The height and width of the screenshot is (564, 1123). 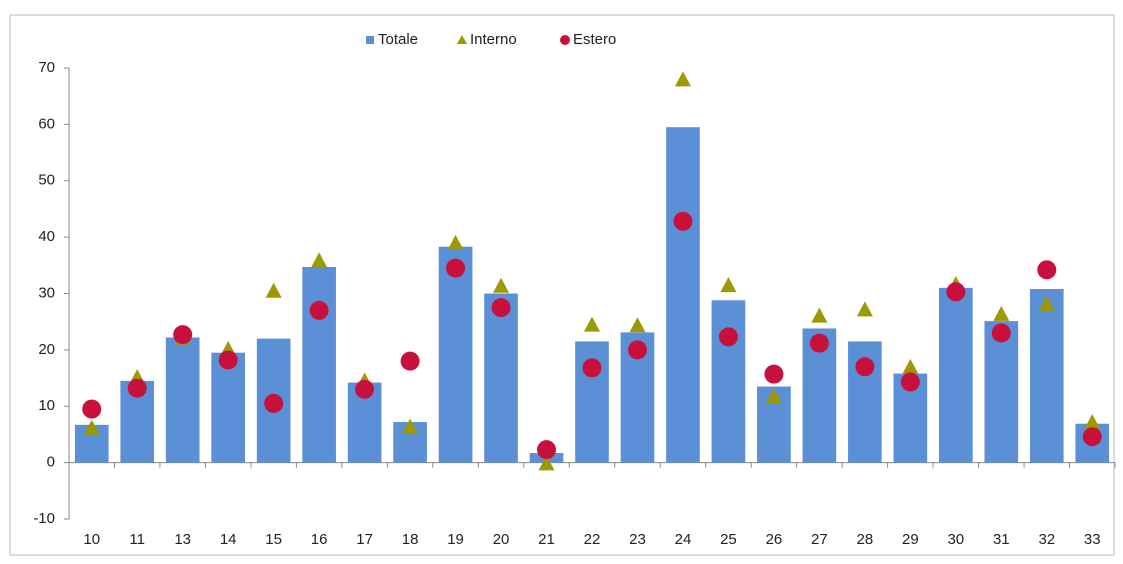 I want to click on x-tick-label: 23, so click(x=637, y=539).